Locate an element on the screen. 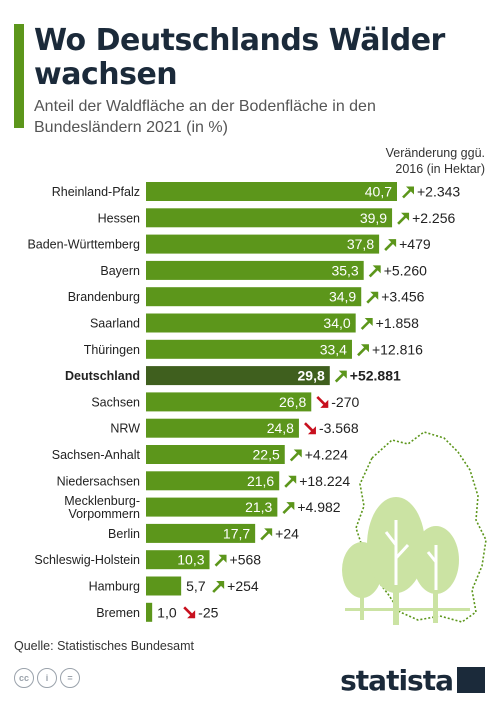  statista-logo: statista is located at coordinates (397, 680).